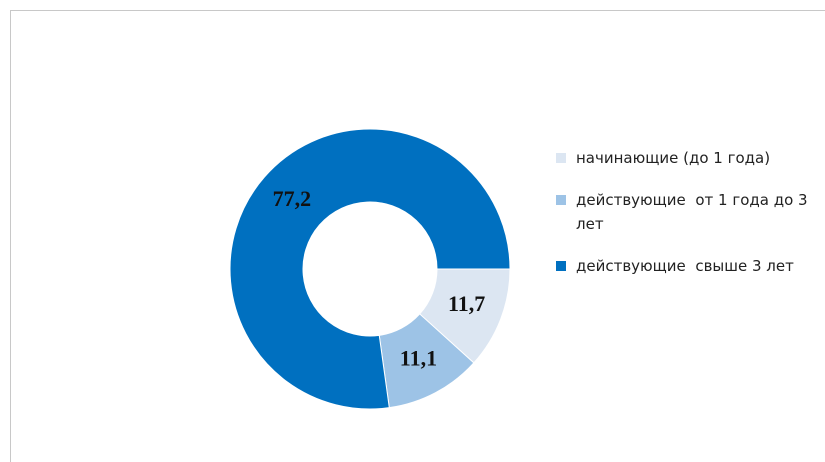 The width and height of the screenshot is (825, 462). I want to click on legend-item: начинающие (до 1 года), so click(687, 158).